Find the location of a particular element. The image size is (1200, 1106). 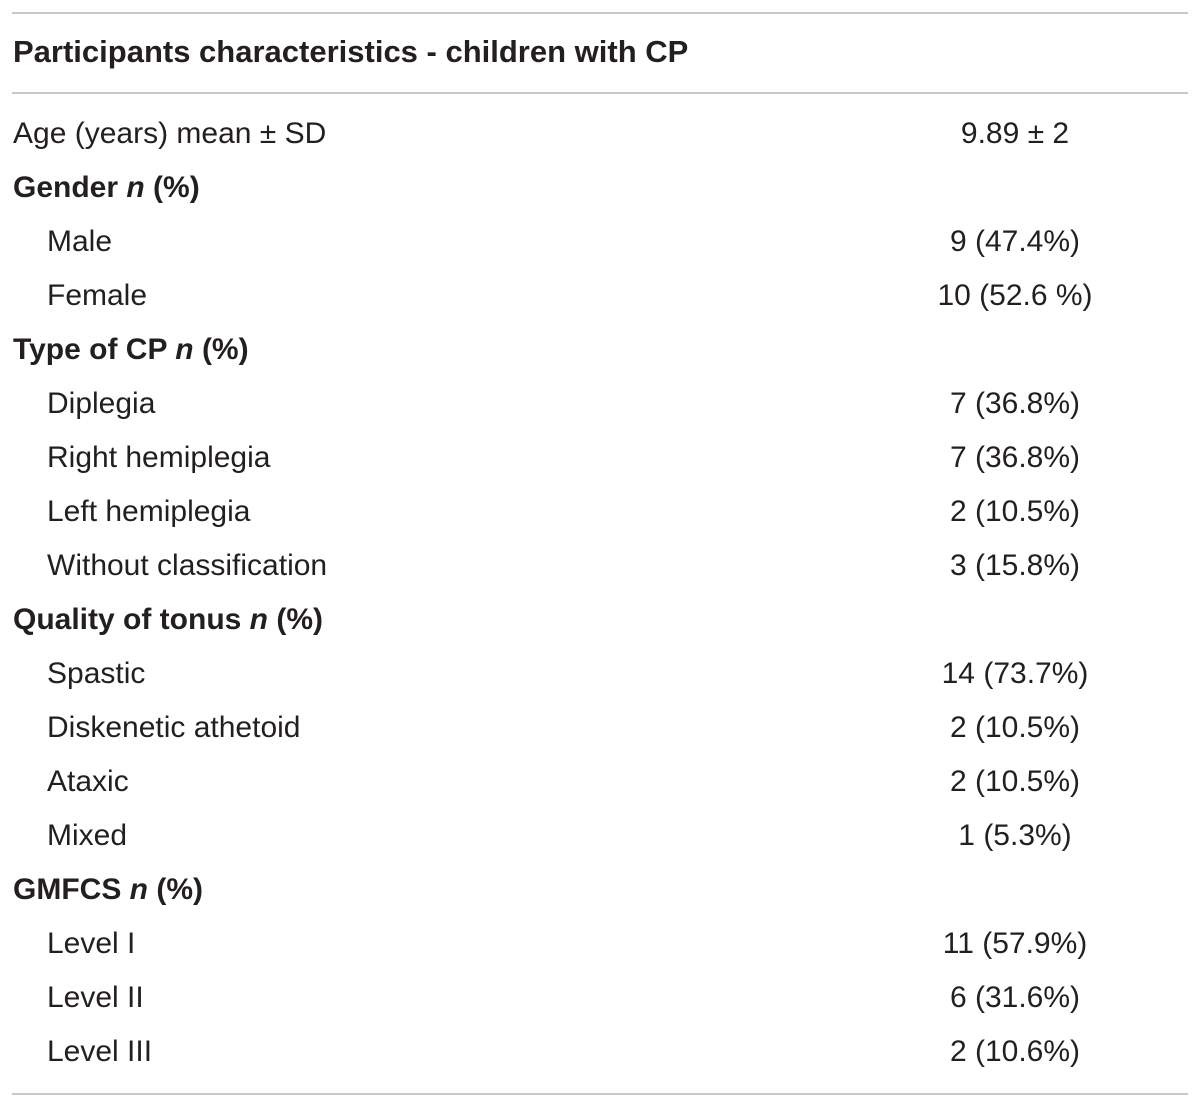

table-row: Left hemiplegia 2 (10.5%) is located at coordinates (600, 512).